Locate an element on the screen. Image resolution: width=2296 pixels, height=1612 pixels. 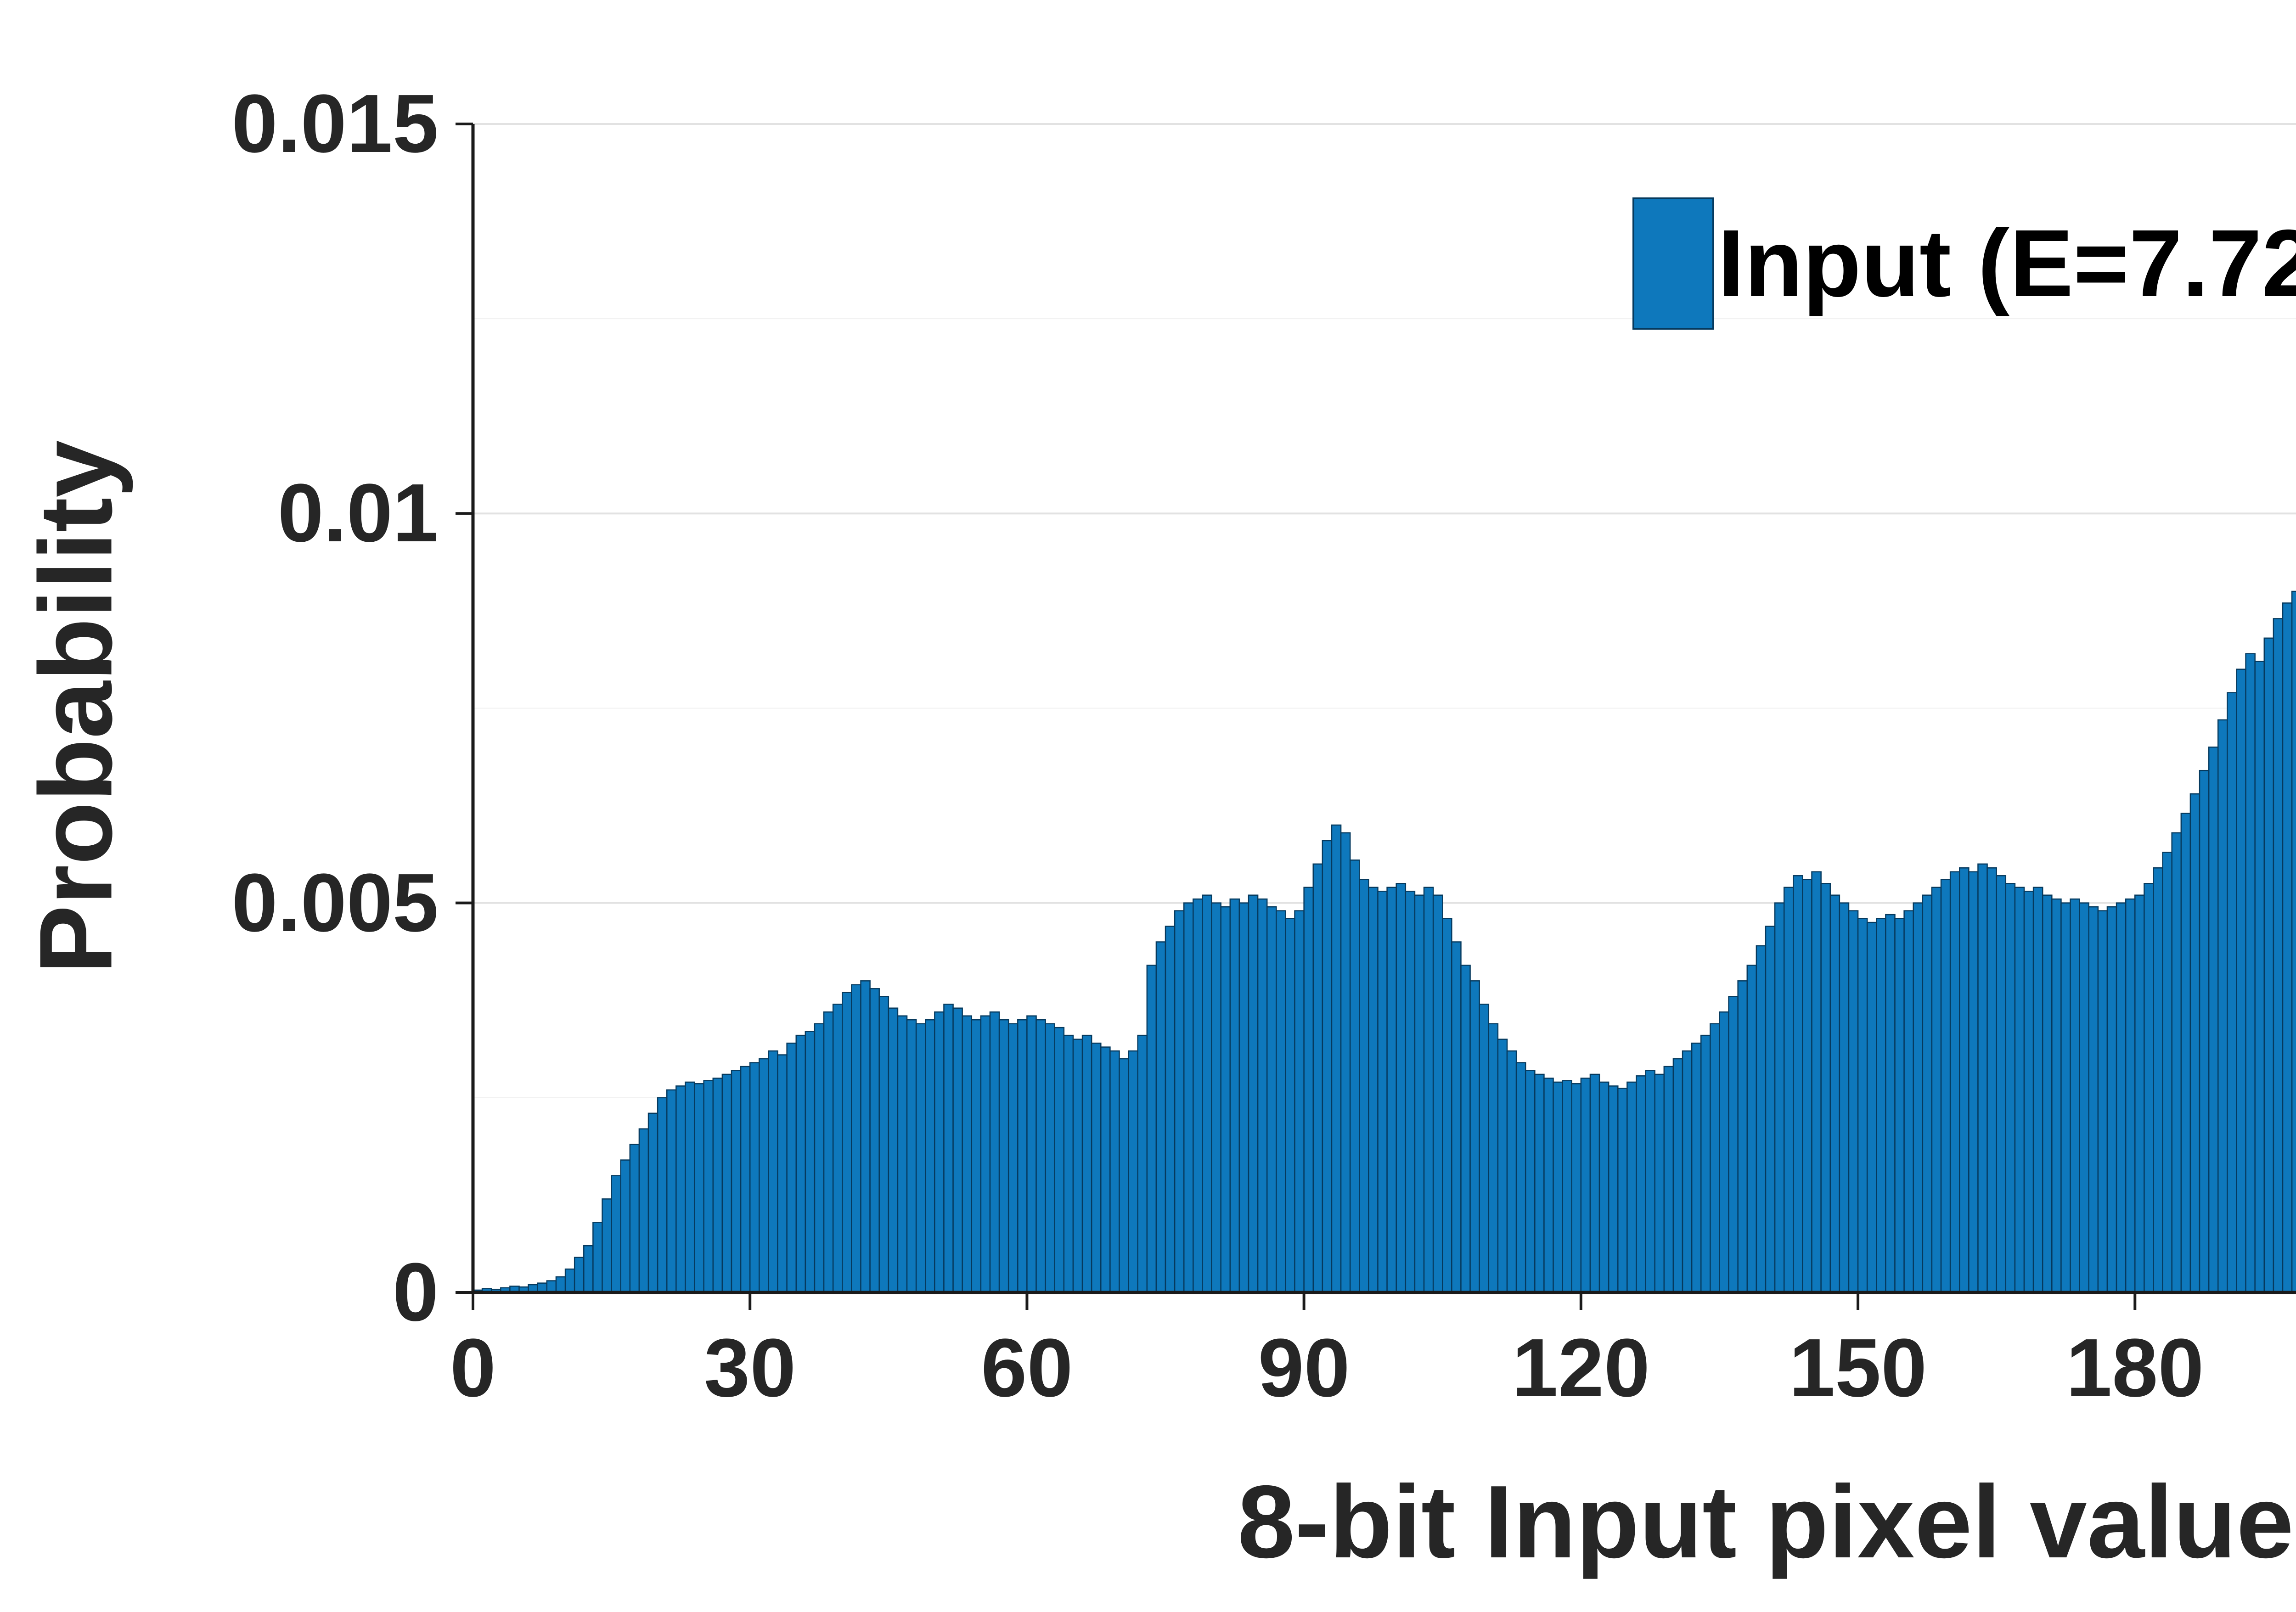
y-tick-label: 0 is located at coordinates (415, 1292).